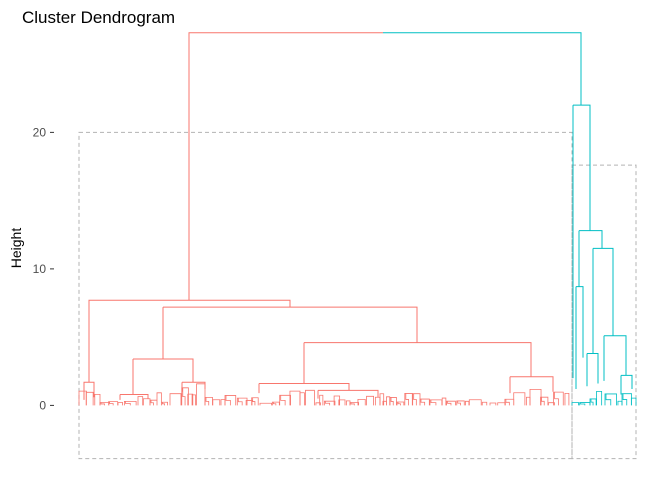 Image resolution: width=672 pixels, height=480 pixels. I want to click on y-axis-label: Height, so click(16, 248).